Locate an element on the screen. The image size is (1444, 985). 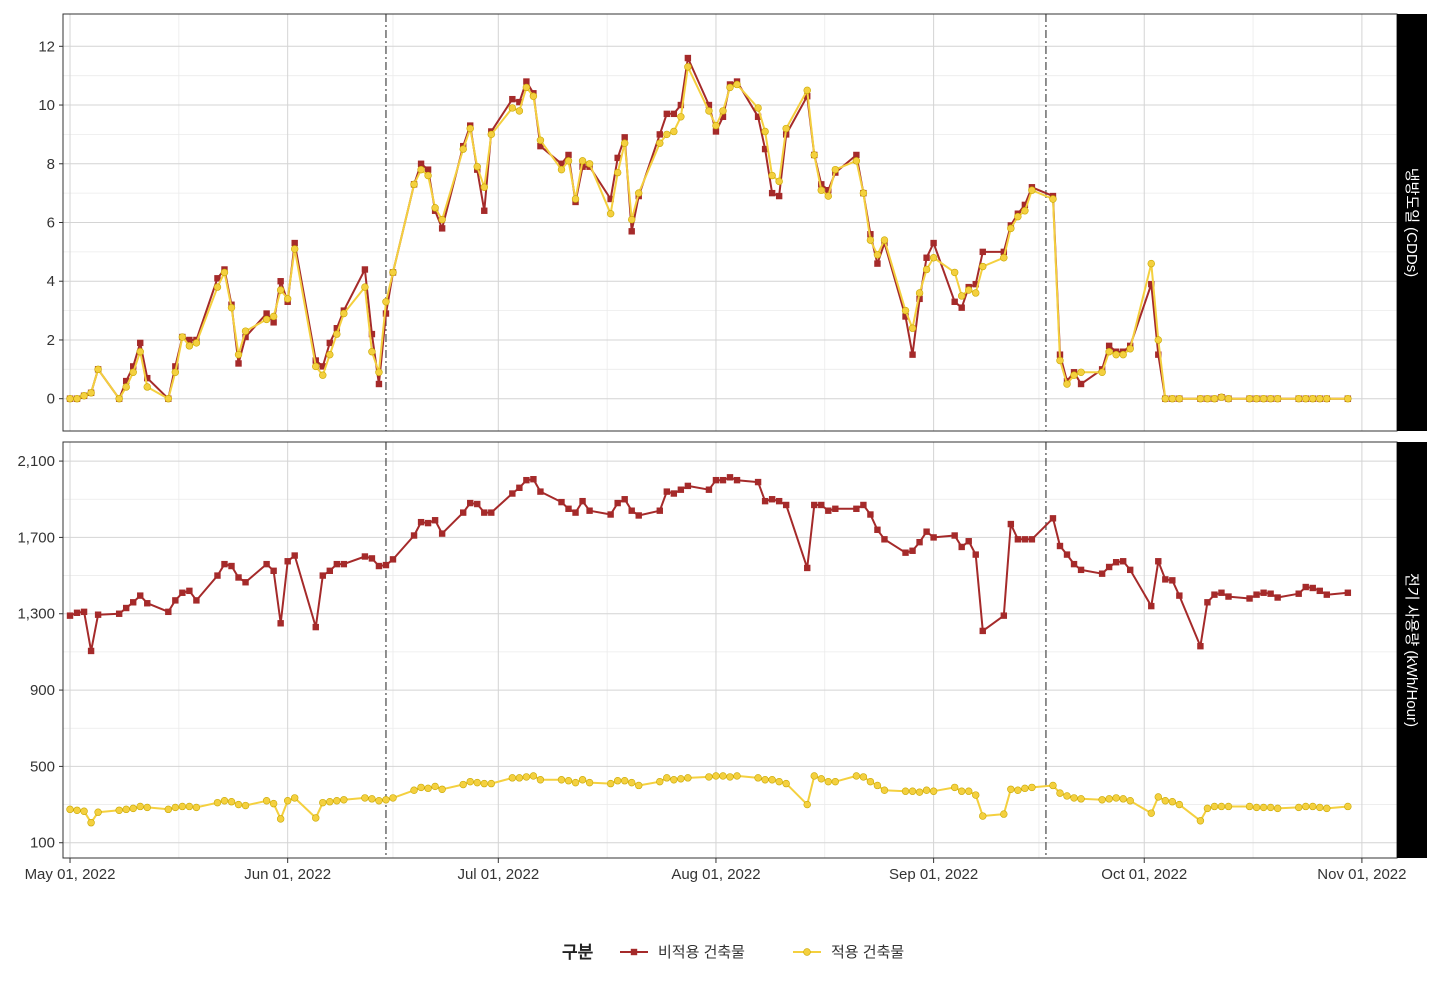
y-tick-label: 900 is located at coordinates (42, 690).